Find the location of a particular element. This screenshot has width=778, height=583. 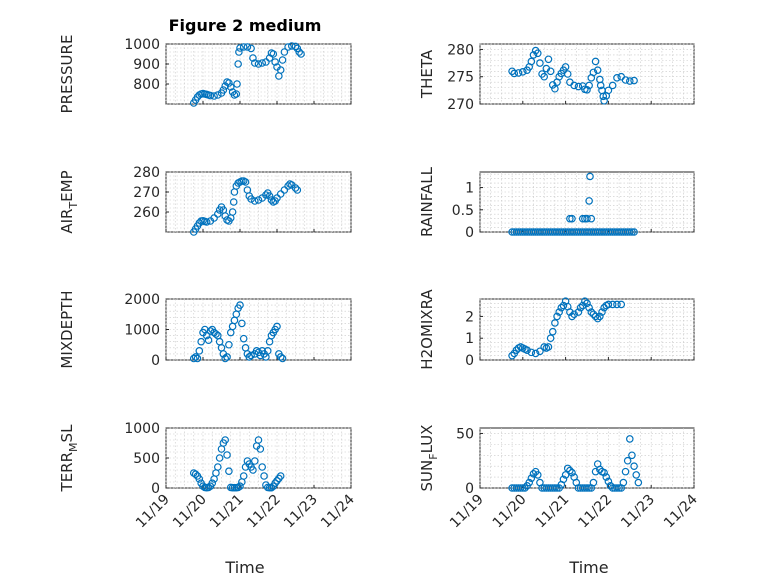

subplot-pressure: 800 900 1000 PRESSURE is located at coordinates (205, 74).